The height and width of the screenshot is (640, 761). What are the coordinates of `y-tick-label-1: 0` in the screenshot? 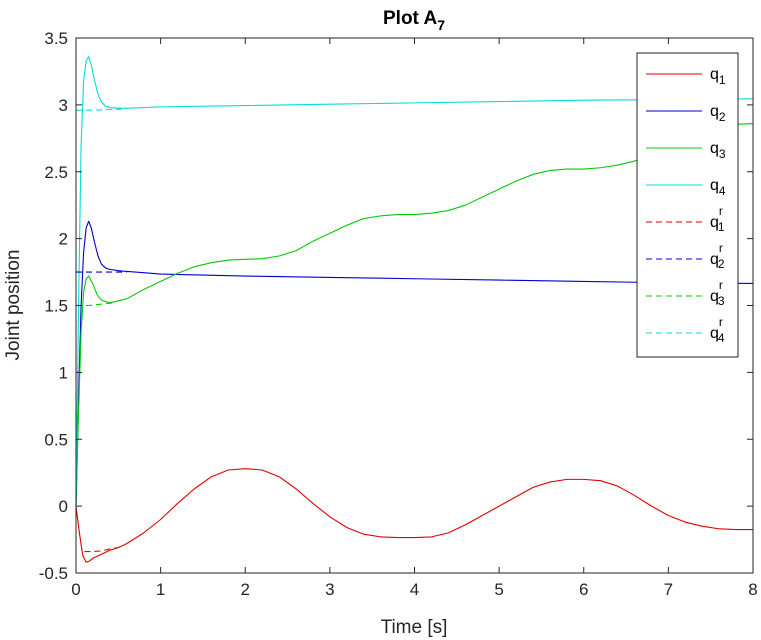 It's located at (63, 506).